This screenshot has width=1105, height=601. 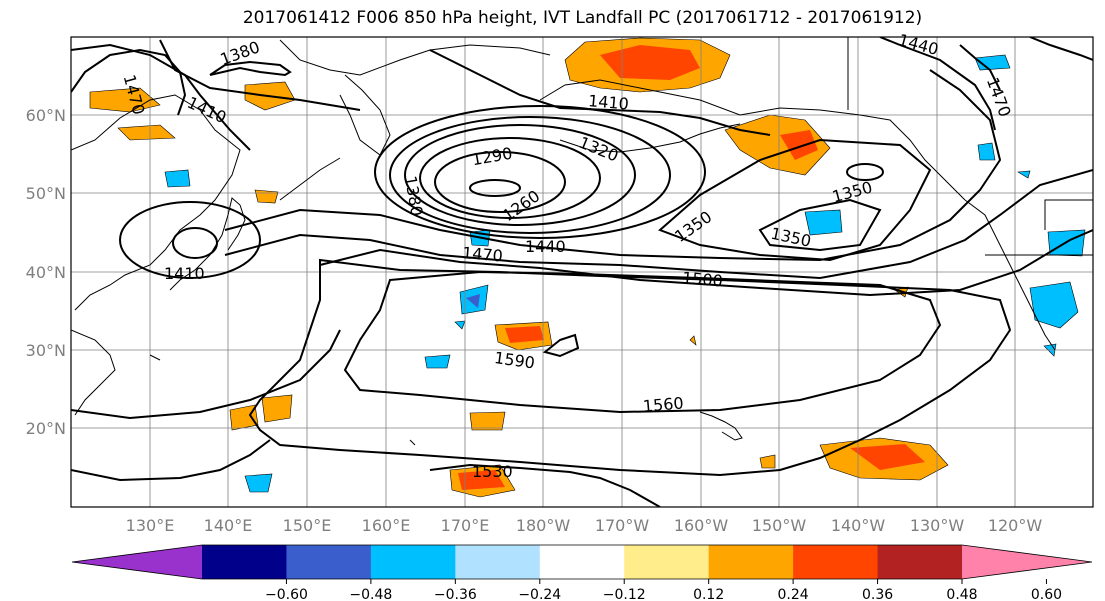 I want to click on colorbar-tick-label: 0.36, so click(x=877, y=594).